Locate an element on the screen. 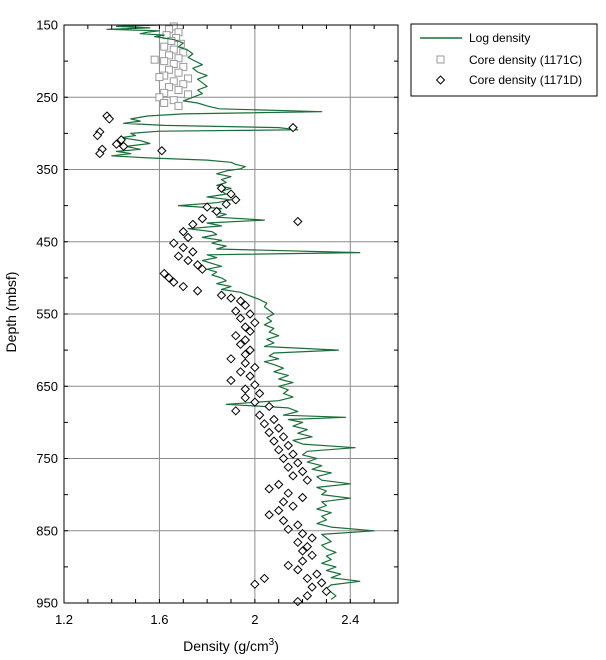 The width and height of the screenshot is (606, 660). y-tick-label: 550 is located at coordinates (47, 314).